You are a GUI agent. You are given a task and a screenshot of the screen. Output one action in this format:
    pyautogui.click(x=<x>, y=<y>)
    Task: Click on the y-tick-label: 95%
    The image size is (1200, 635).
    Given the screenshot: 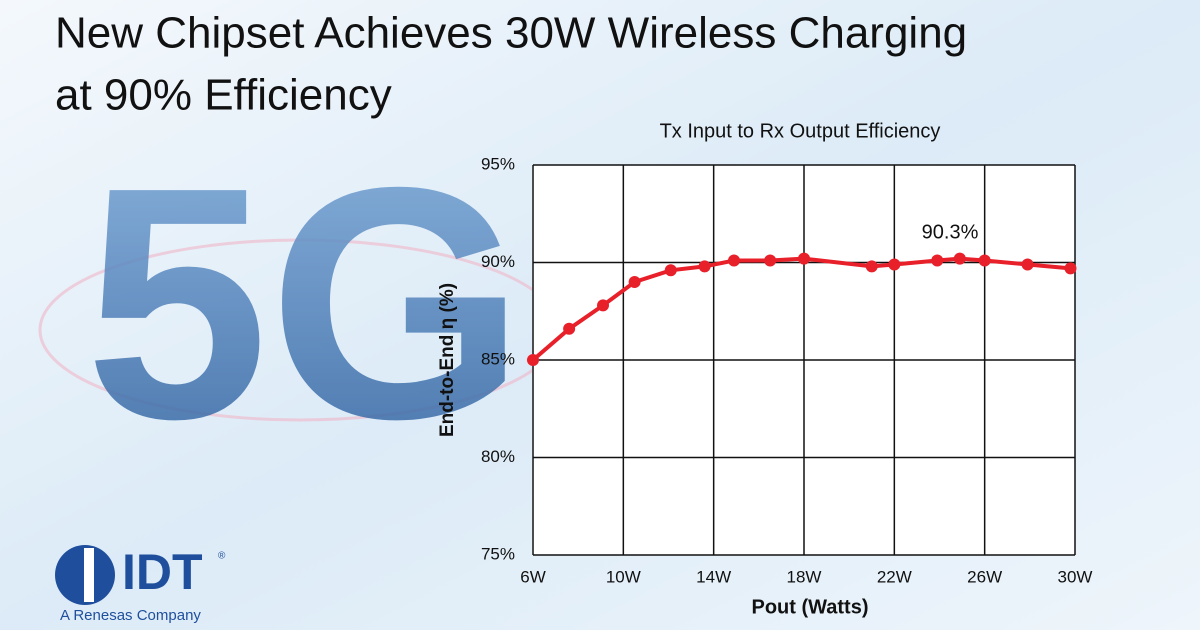 What is the action you would take?
    pyautogui.click(x=498, y=163)
    